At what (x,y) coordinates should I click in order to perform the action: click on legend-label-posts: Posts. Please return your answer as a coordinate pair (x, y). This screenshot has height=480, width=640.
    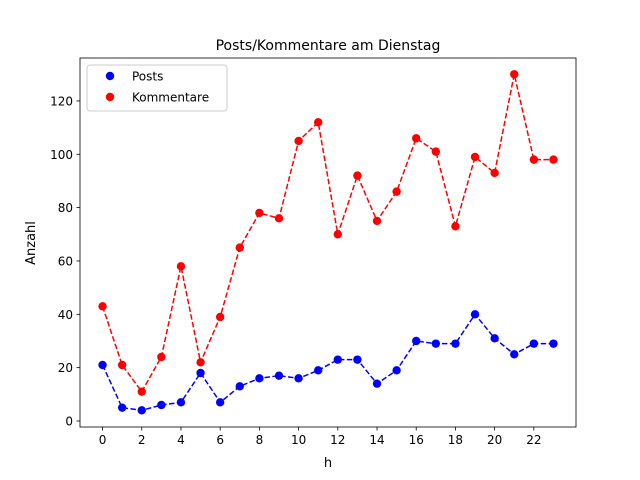
    Looking at the image, I should click on (147, 77).